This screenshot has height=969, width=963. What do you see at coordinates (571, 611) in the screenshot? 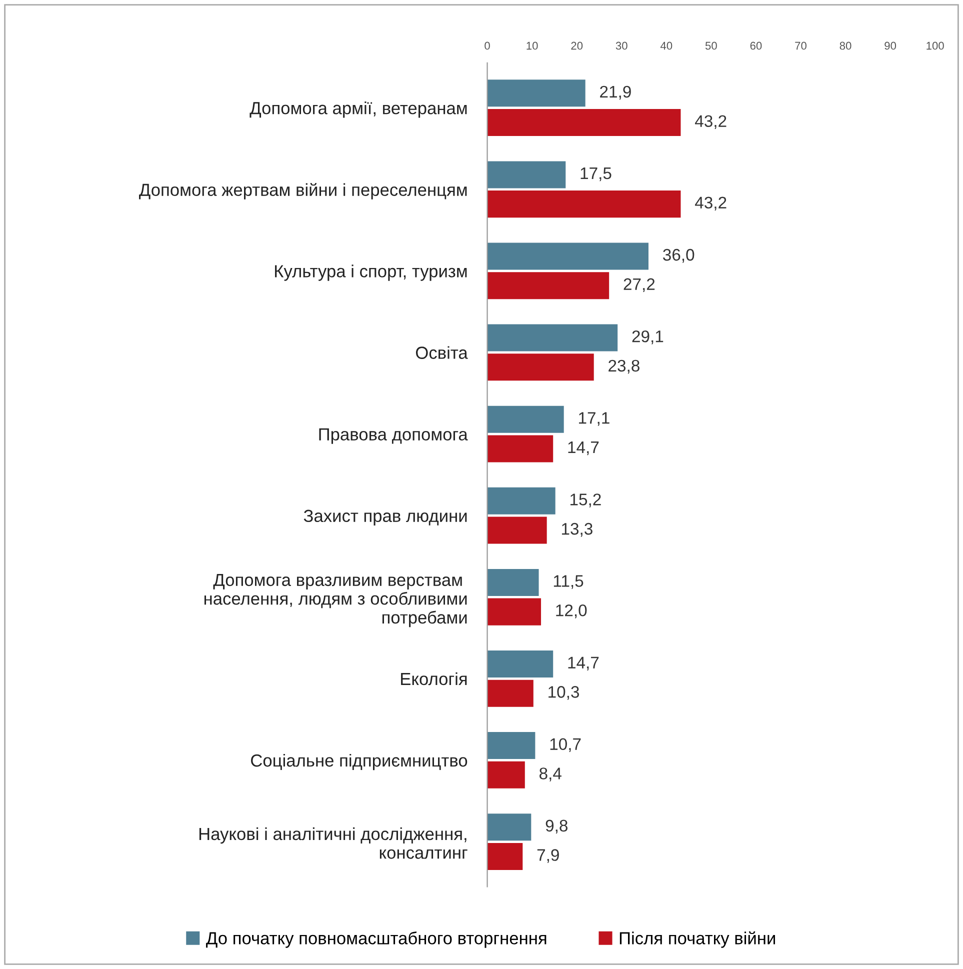
I see `data-label: 12,0` at bounding box center [571, 611].